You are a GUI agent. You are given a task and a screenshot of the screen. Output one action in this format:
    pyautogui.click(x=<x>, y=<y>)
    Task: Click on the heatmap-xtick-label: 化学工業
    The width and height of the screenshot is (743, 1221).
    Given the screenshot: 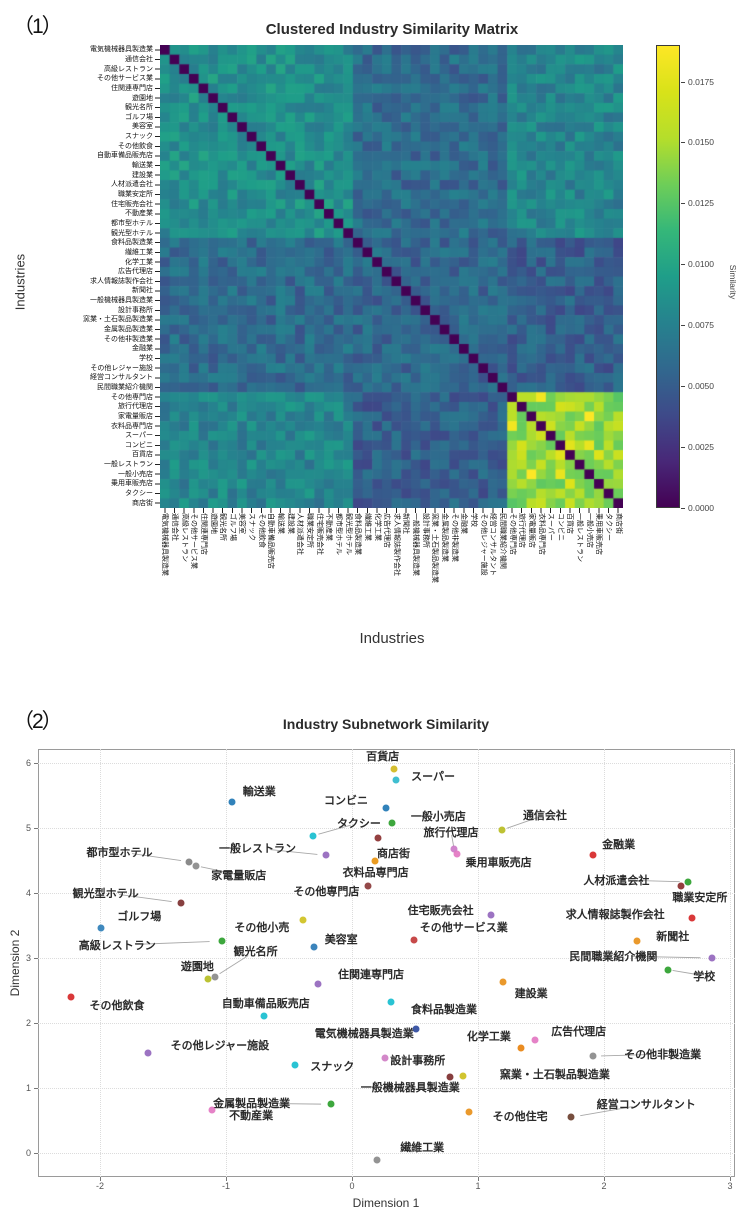 What is the action you would take?
    pyautogui.click(x=377, y=527)
    